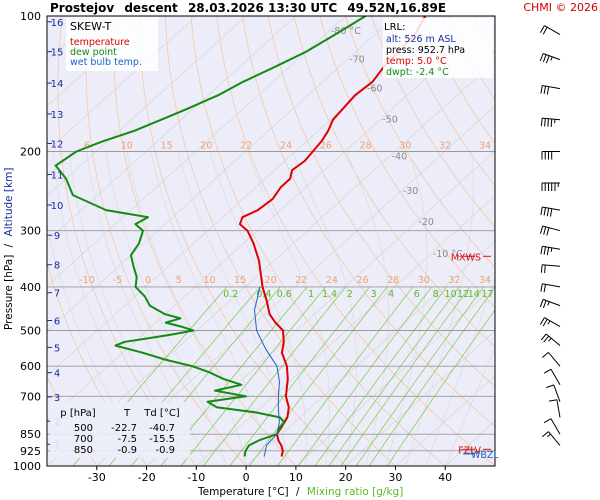  Describe the element at coordinates (246, 477) in the screenshot. I see `x-tick-label: 0` at that location.